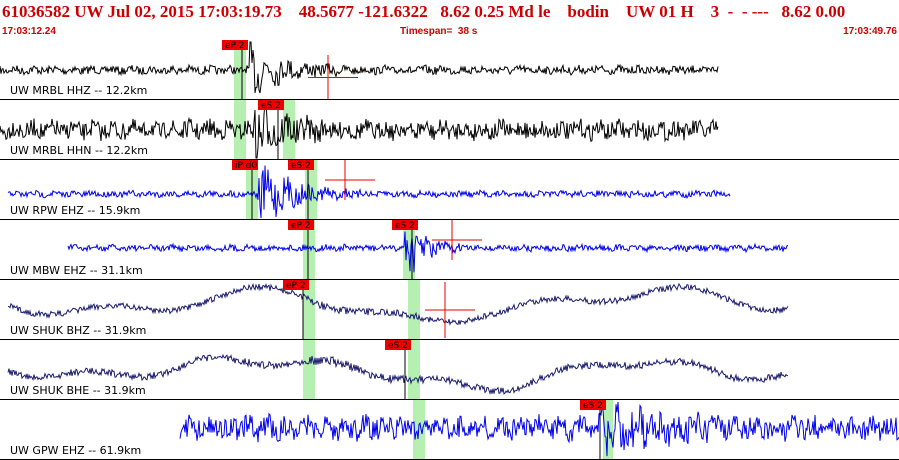 This screenshot has width=899, height=460. Describe the element at coordinates (75, 450) in the screenshot. I see `trace-label: UW GPW EHZ -- 61.9km` at that location.